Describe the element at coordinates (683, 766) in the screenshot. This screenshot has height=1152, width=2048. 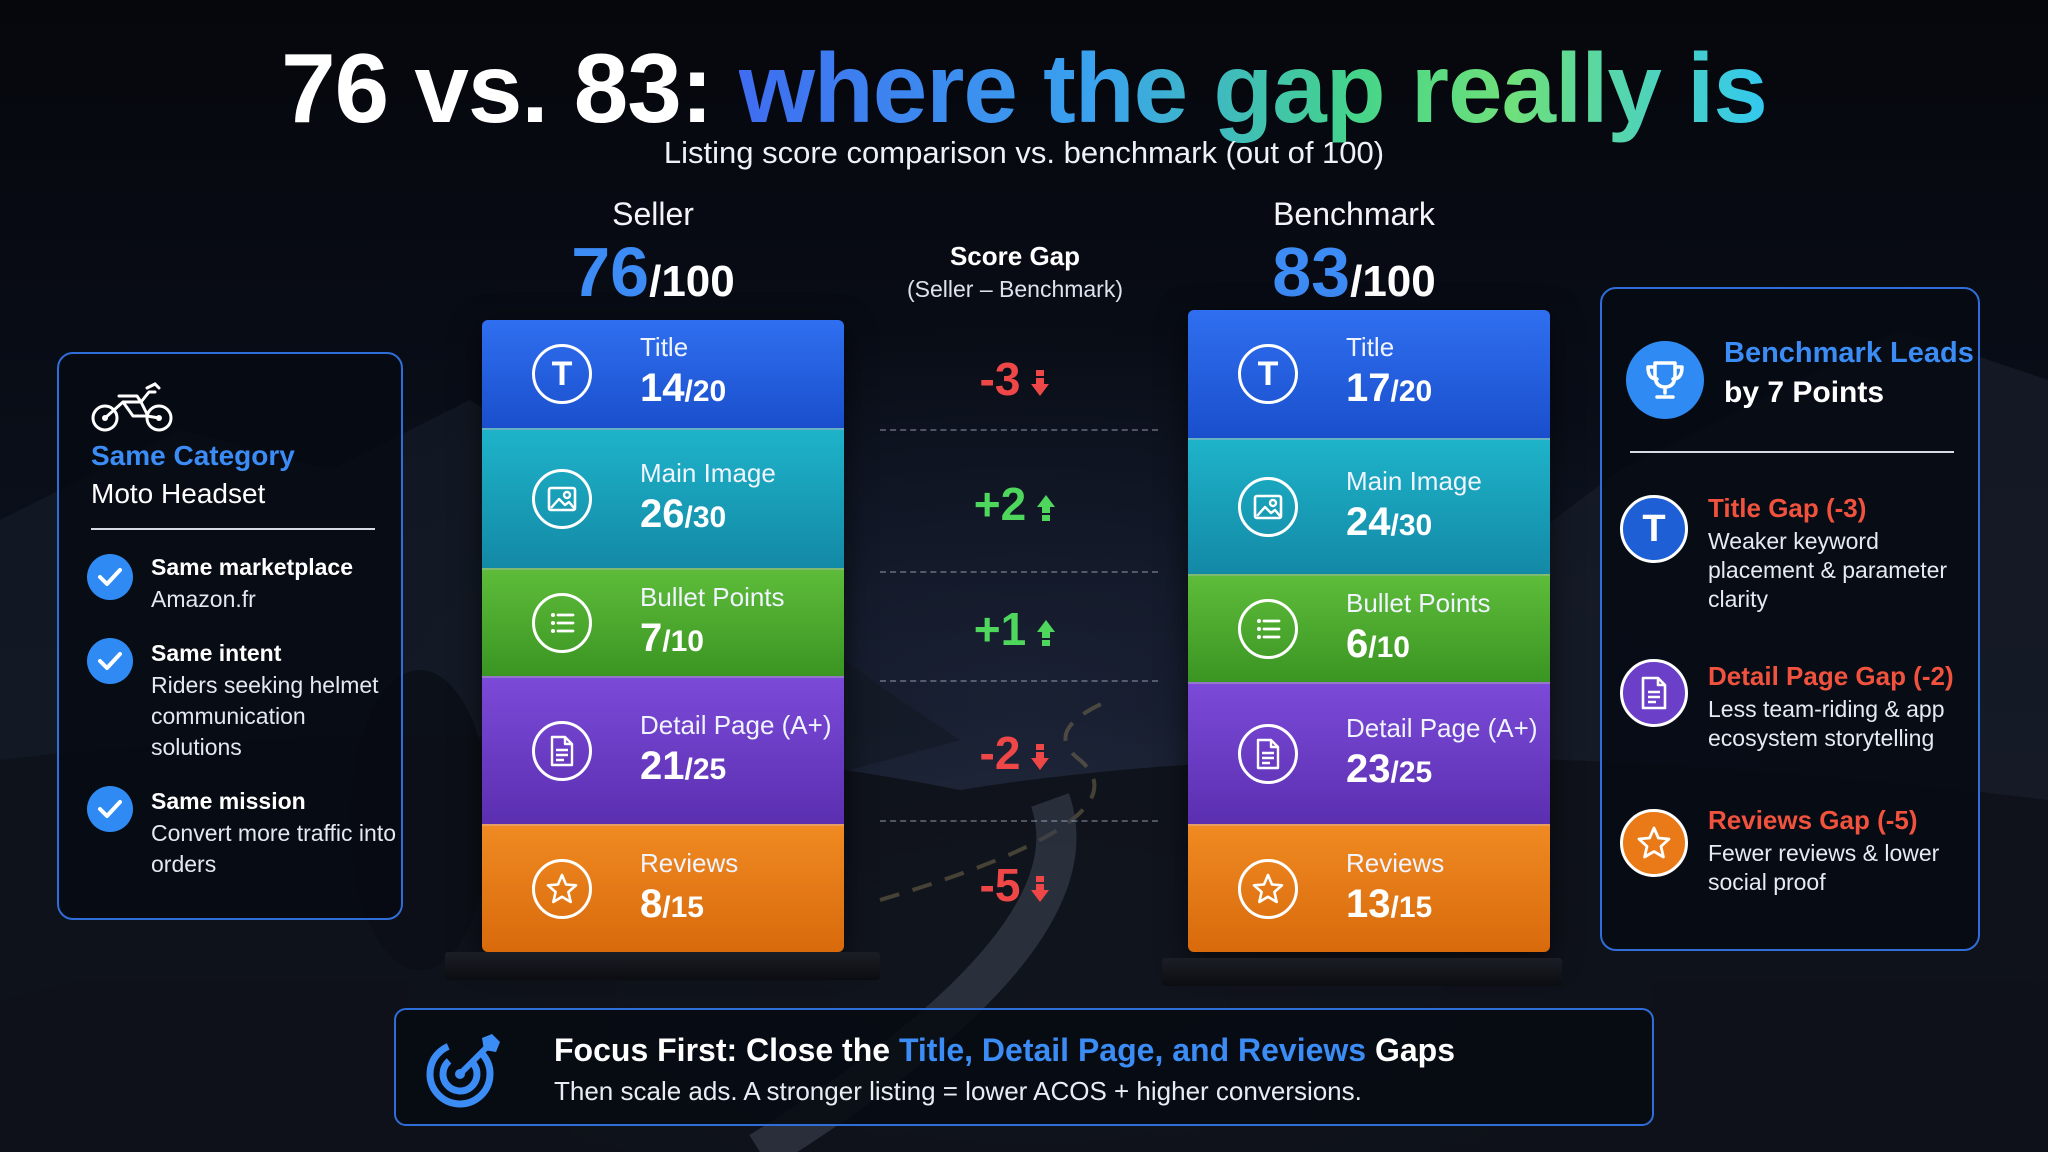
I see `seller-value-detail-page: 21/25` at that location.